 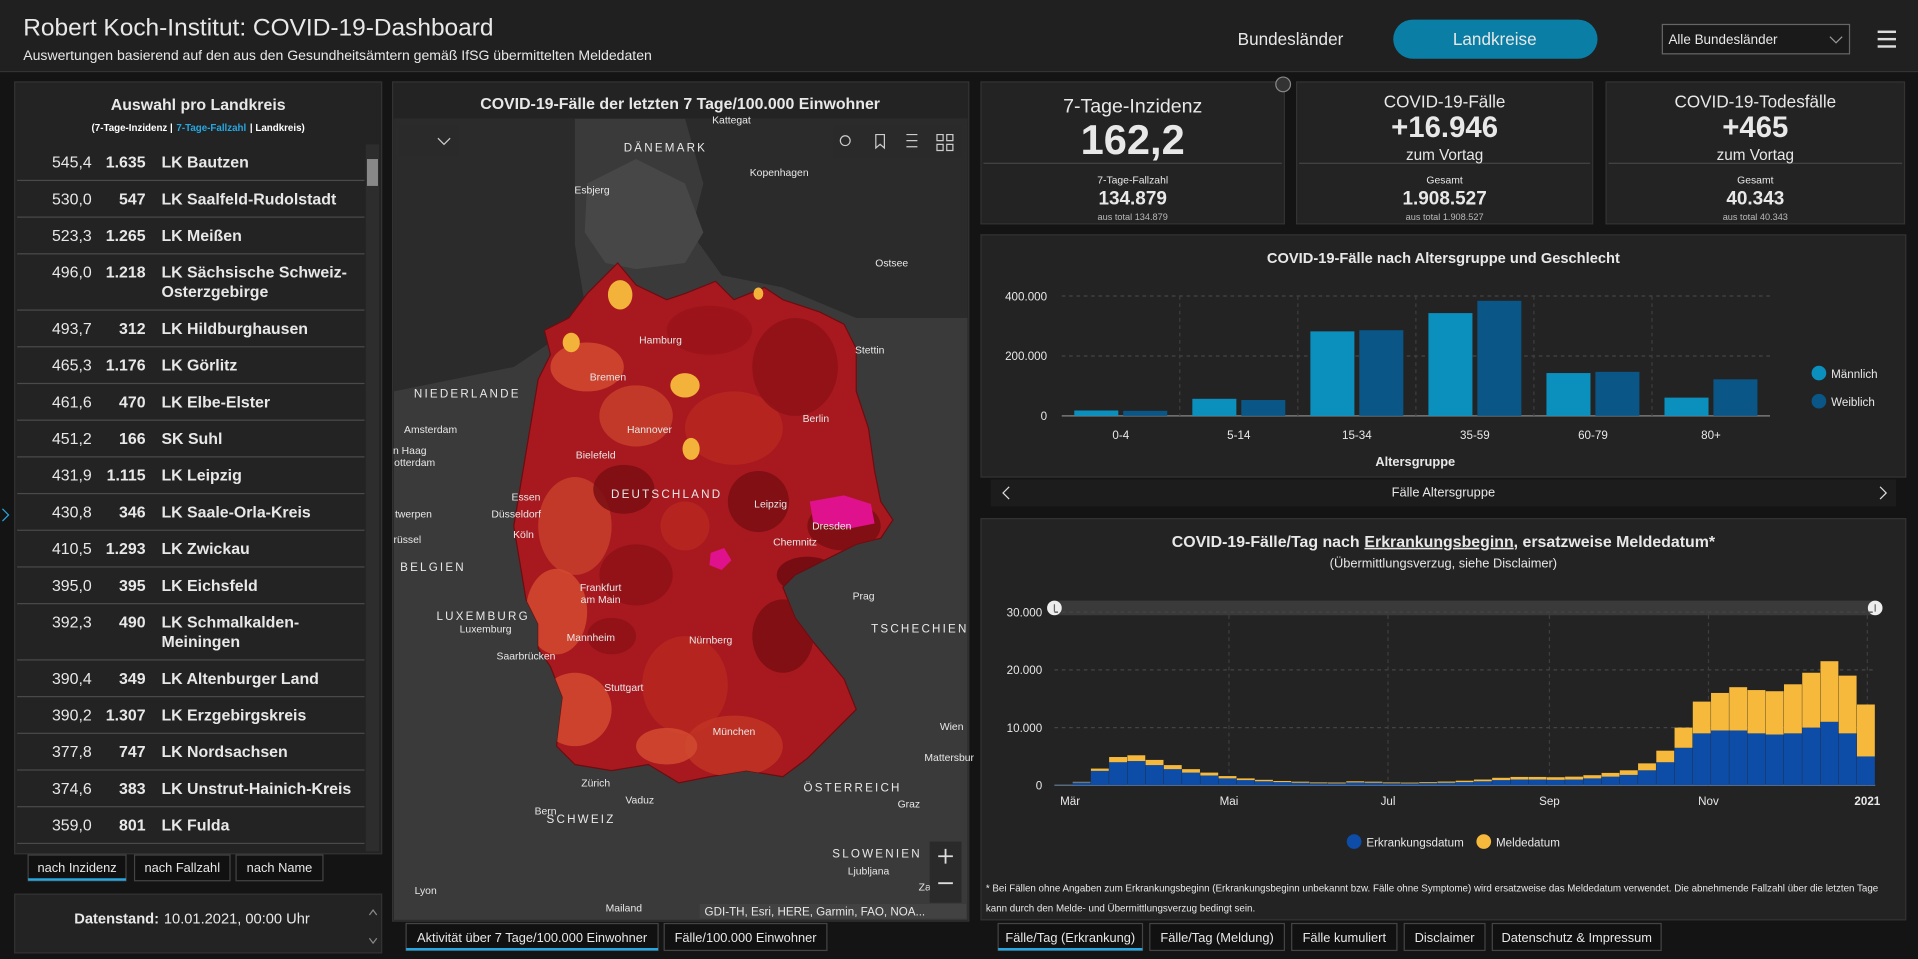 I want to click on incidence: 451,2, so click(x=72, y=439).